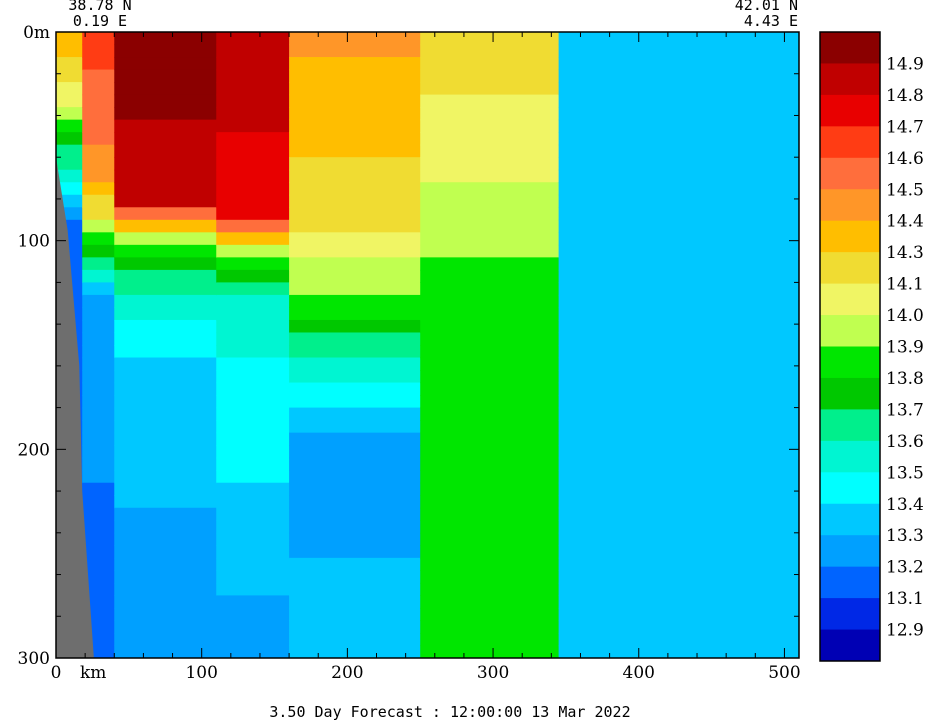 The width and height of the screenshot is (933, 721). What do you see at coordinates (639, 673) in the screenshot?
I see `x-tick-label: 400` at bounding box center [639, 673].